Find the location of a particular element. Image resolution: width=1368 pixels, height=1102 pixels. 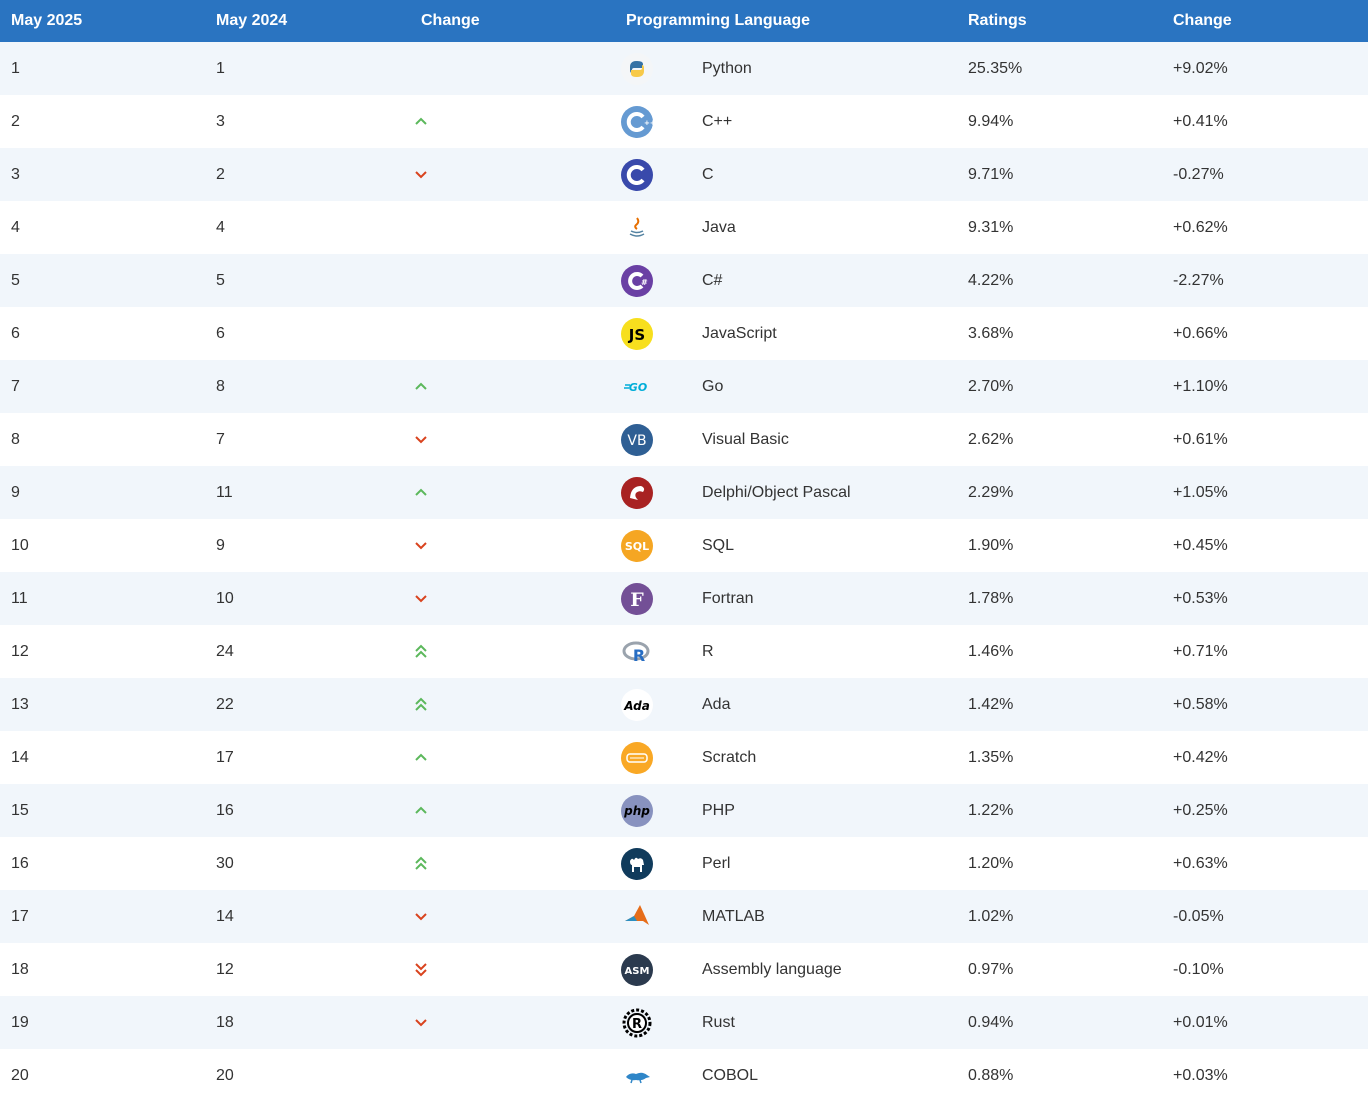

rank-previous: 22 is located at coordinates (225, 704).